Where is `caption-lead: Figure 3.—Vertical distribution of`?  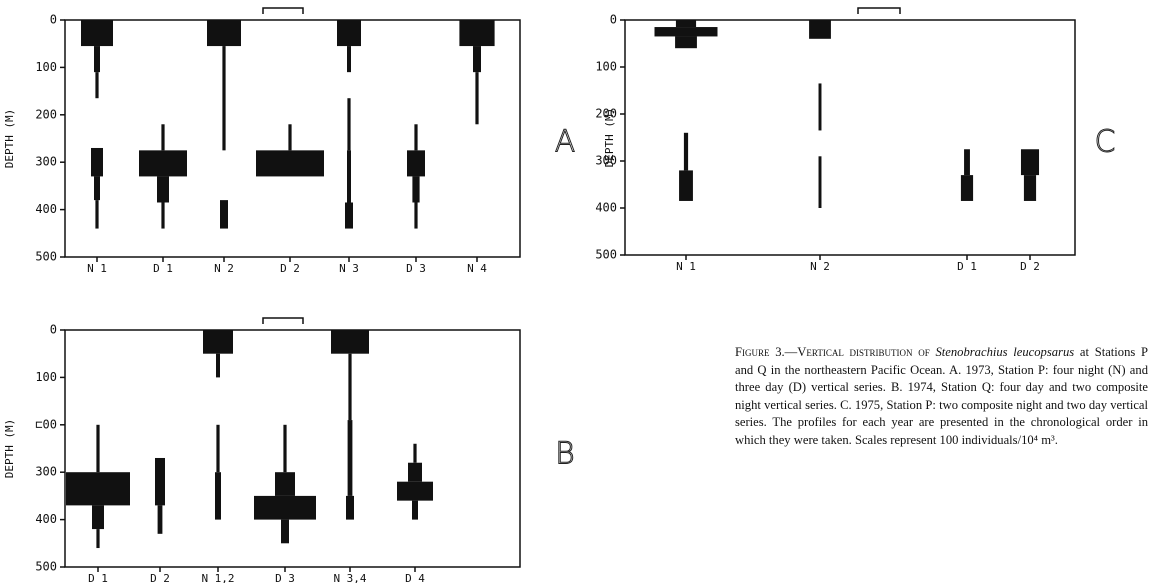
caption-lead: Figure 3.—Vertical distribution of is located at coordinates (835, 352).